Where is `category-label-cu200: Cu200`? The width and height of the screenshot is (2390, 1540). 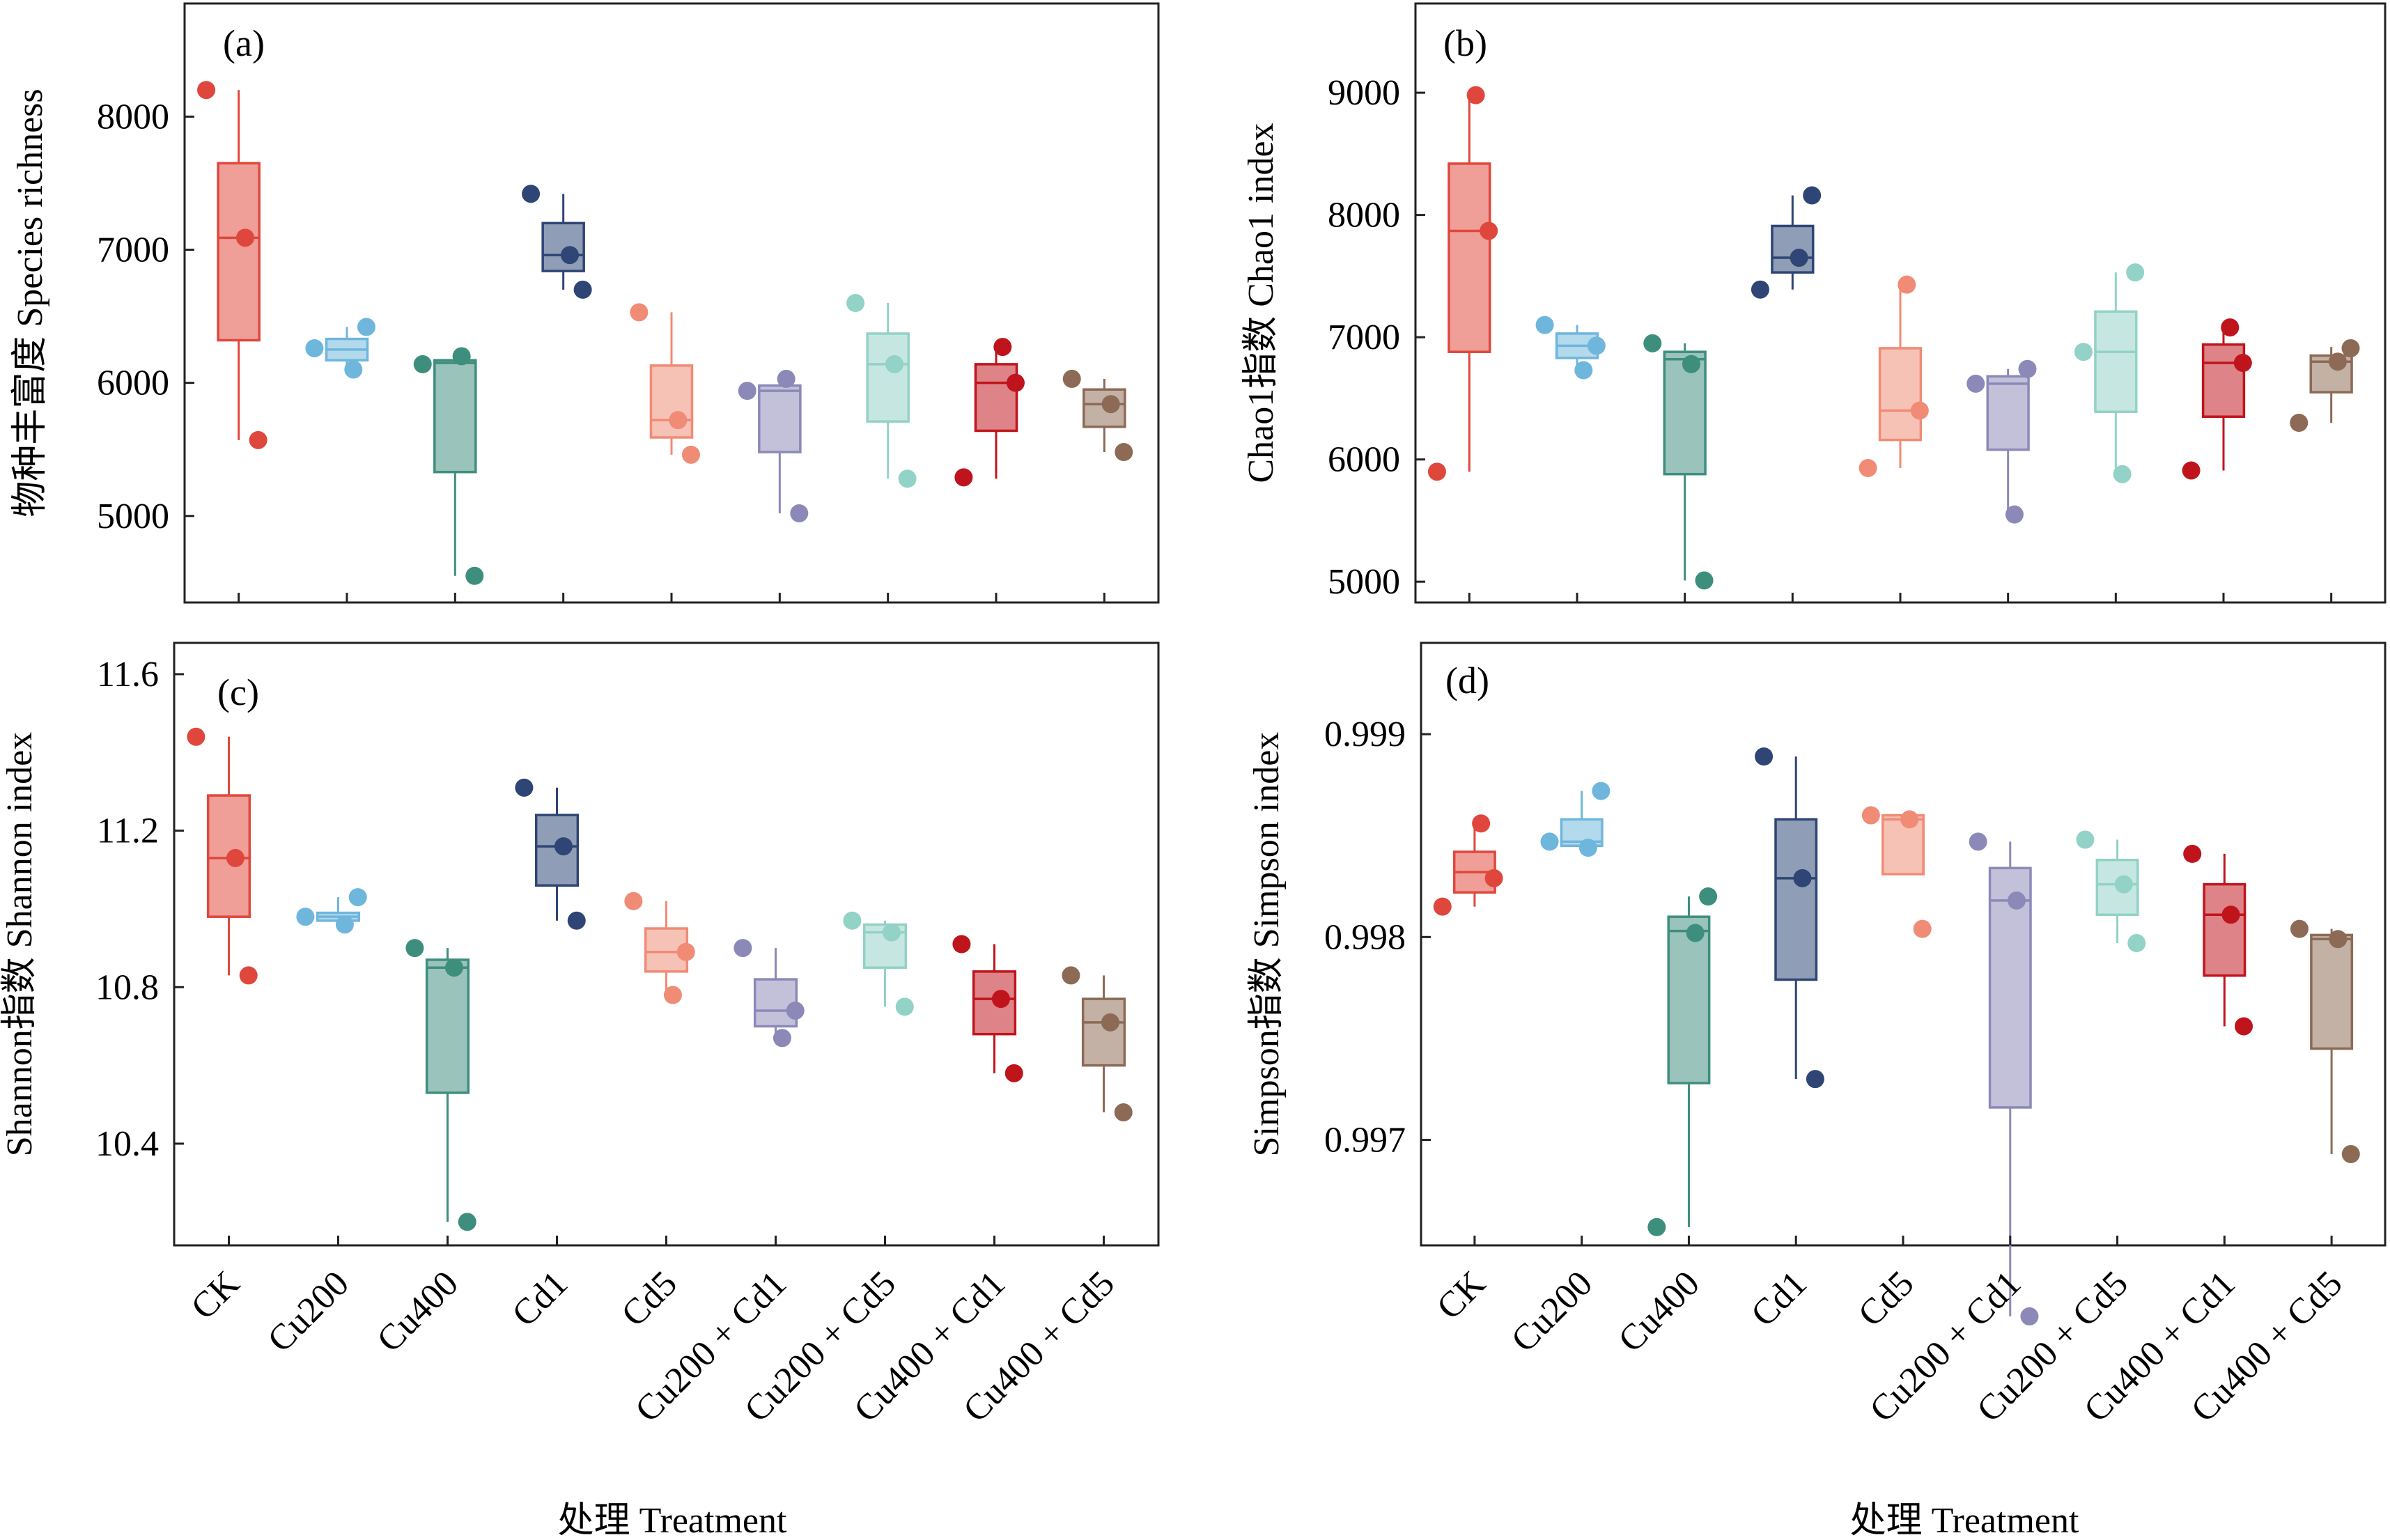 category-label-cu200: Cu200 is located at coordinates (309, 1311).